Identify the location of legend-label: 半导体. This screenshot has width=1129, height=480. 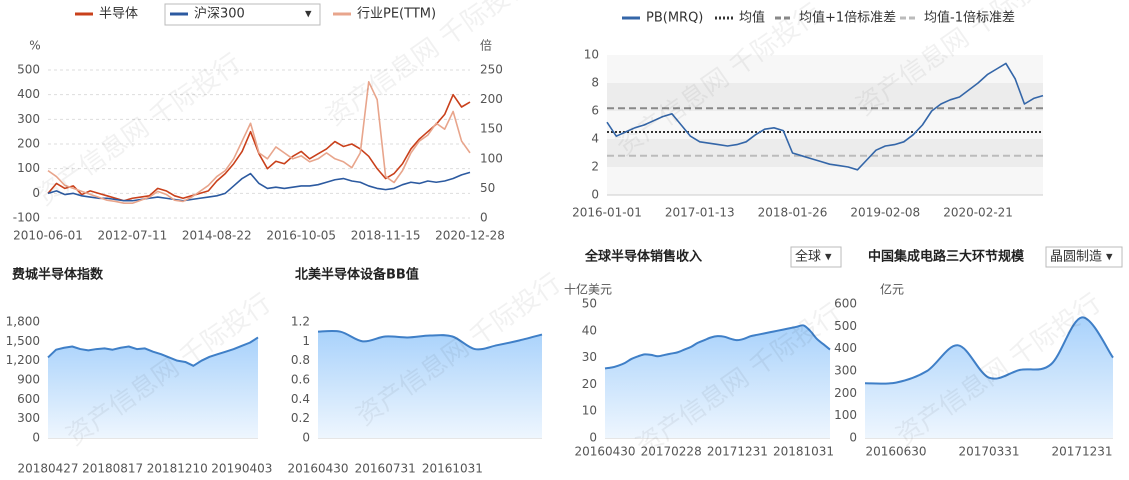
(118, 14).